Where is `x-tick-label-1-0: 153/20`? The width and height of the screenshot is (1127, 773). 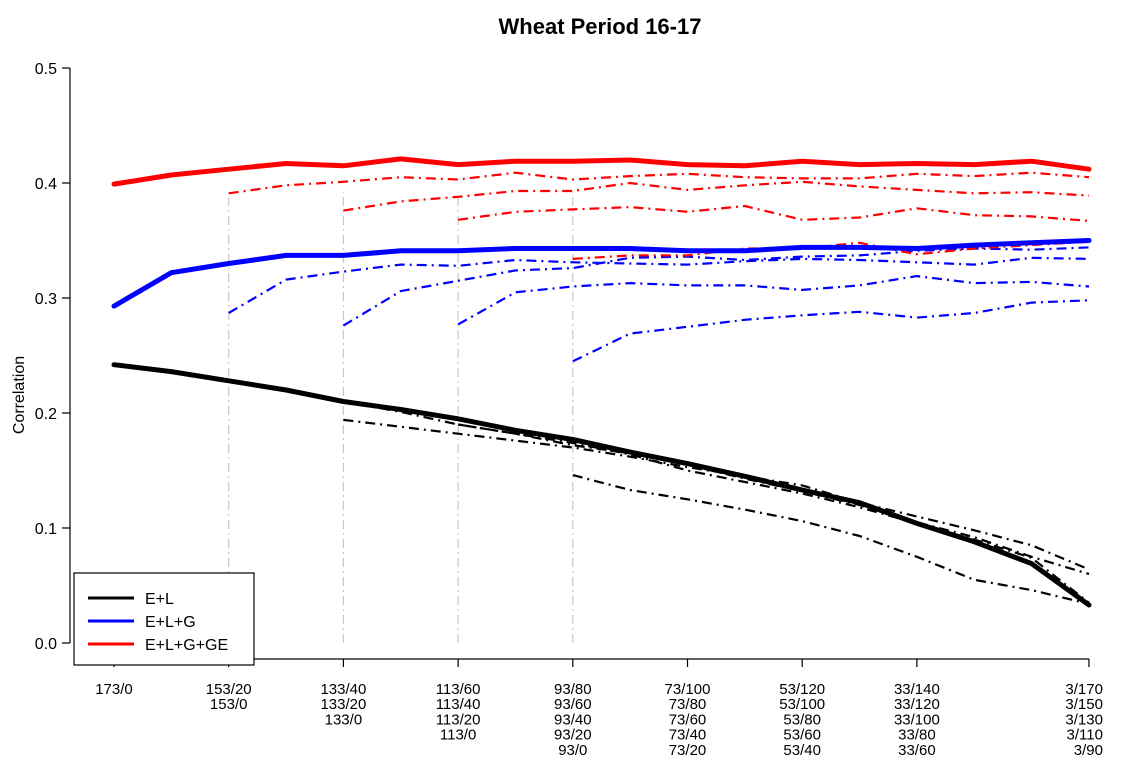 x-tick-label-1-0: 153/20 is located at coordinates (229, 689).